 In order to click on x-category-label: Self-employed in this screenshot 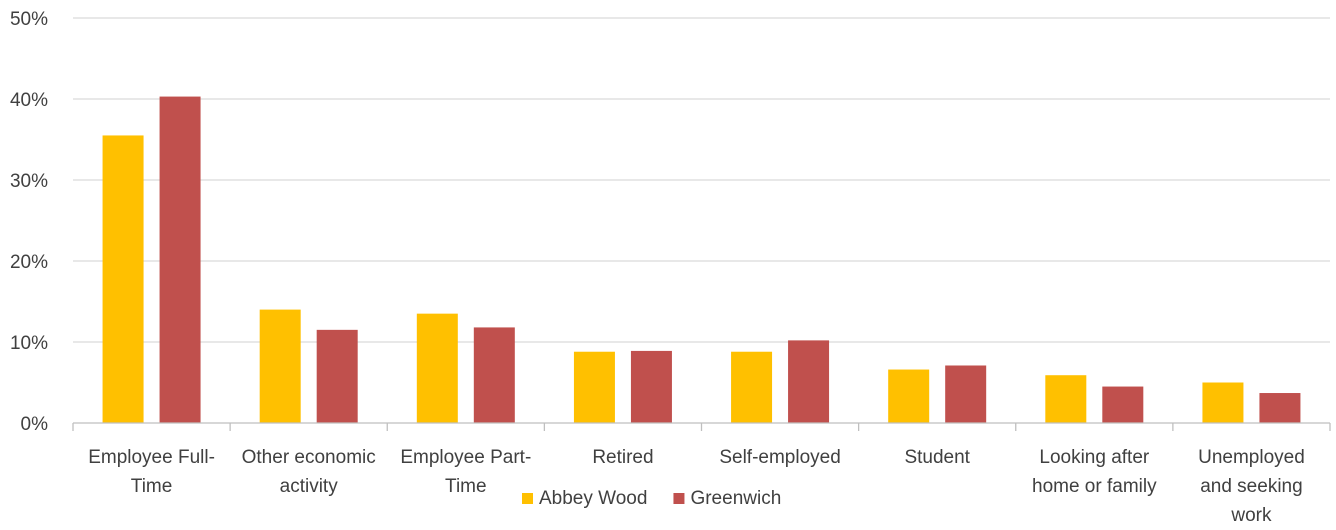, I will do `click(779, 457)`.